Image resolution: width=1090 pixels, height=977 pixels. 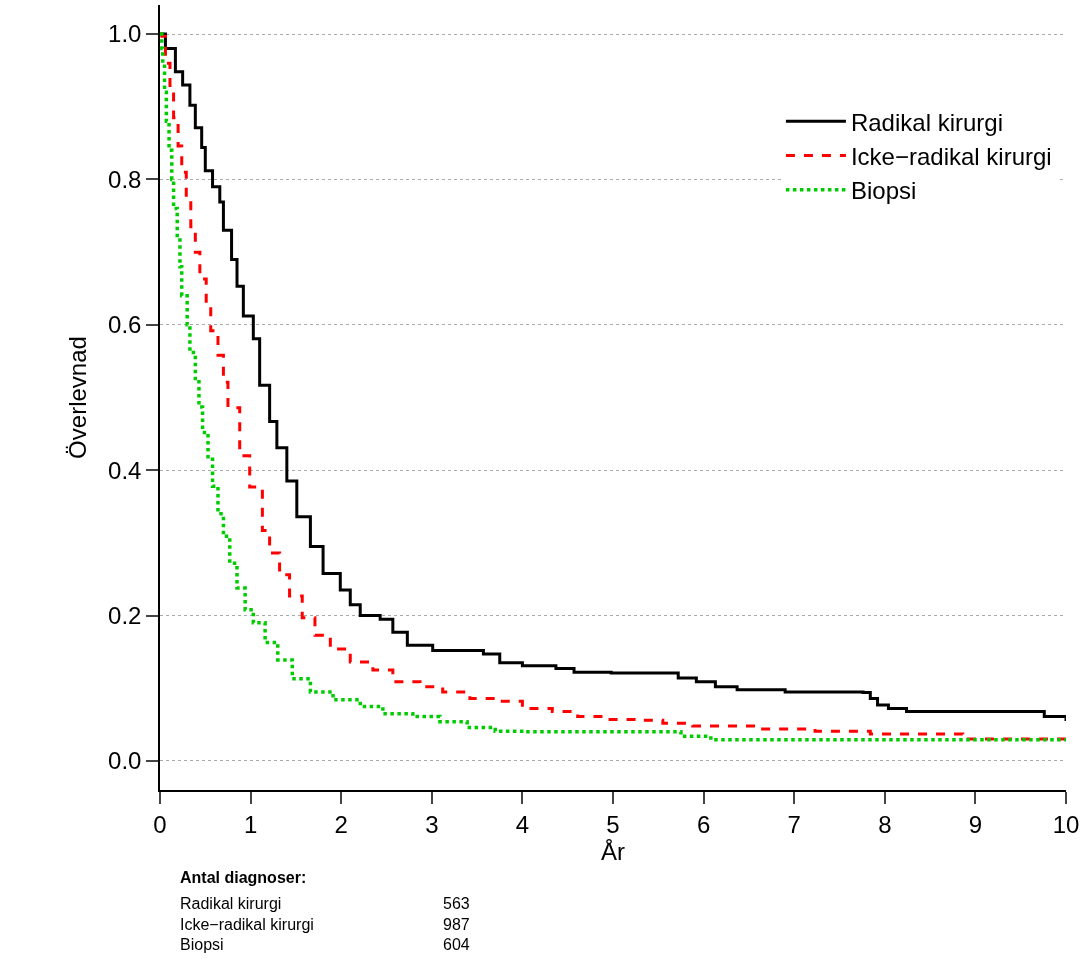 What do you see at coordinates (951, 156) in the screenshot?
I see `legend-label: Icke−radikal kirurgi` at bounding box center [951, 156].